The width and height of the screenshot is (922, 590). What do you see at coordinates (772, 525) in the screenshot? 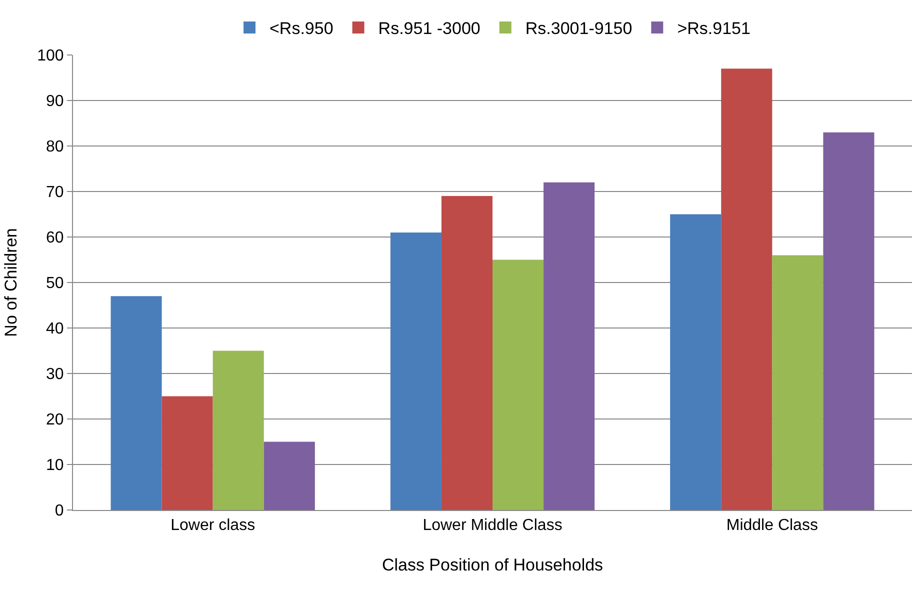
I see `x-tick-label: Middle Class` at bounding box center [772, 525].